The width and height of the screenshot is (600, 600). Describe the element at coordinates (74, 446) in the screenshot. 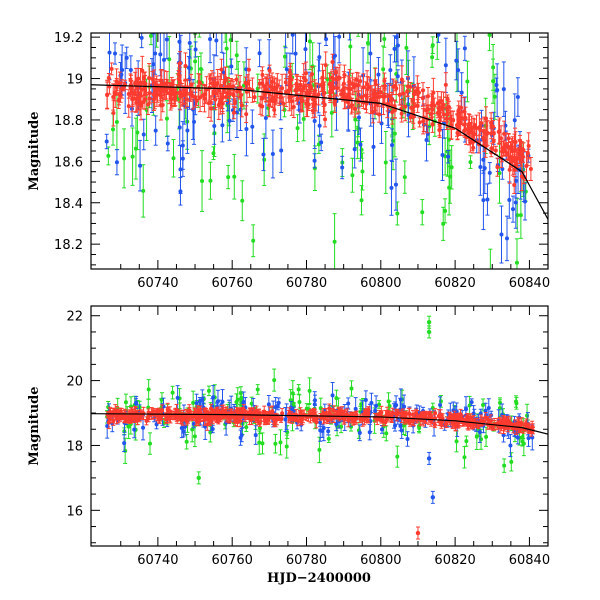

I see `y-tick-label: 18` at that location.